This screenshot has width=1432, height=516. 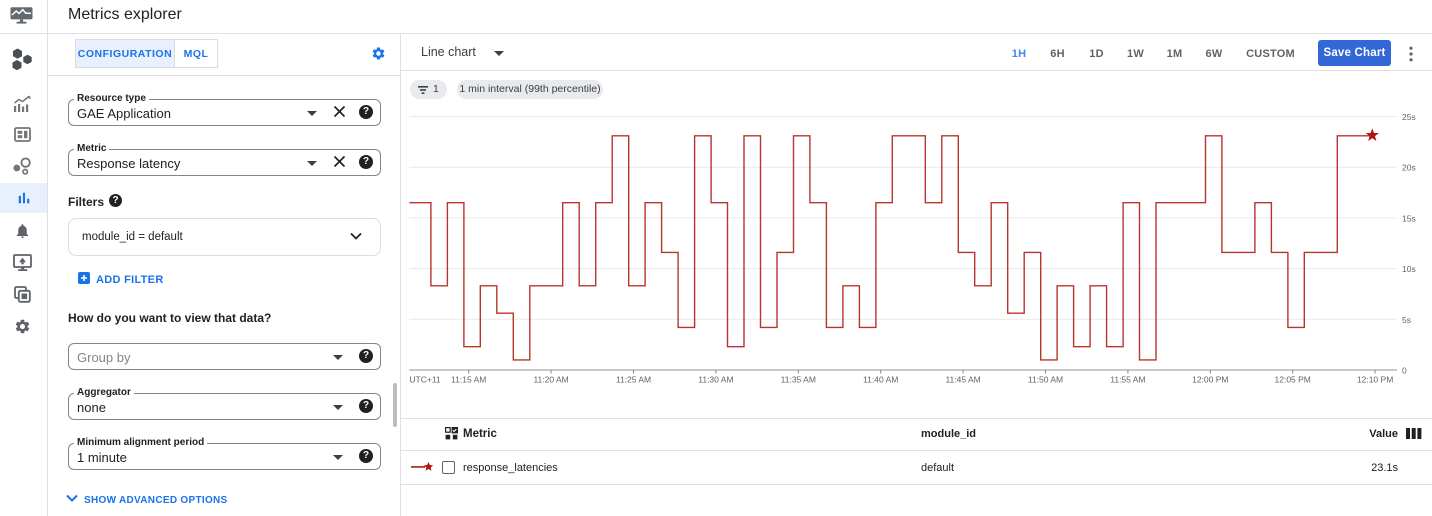 I want to click on svg-text: 10s, so click(x=1409, y=269).